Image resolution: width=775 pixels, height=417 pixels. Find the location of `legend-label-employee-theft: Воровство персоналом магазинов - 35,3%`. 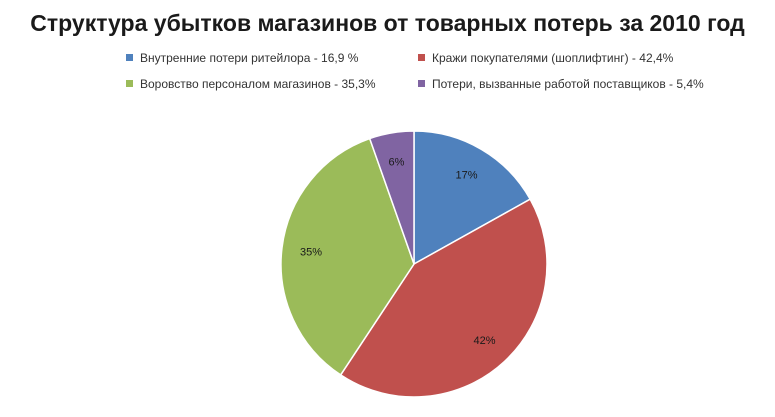

legend-label-employee-theft: Воровство персоналом магазинов - 35,3% is located at coordinates (258, 84).